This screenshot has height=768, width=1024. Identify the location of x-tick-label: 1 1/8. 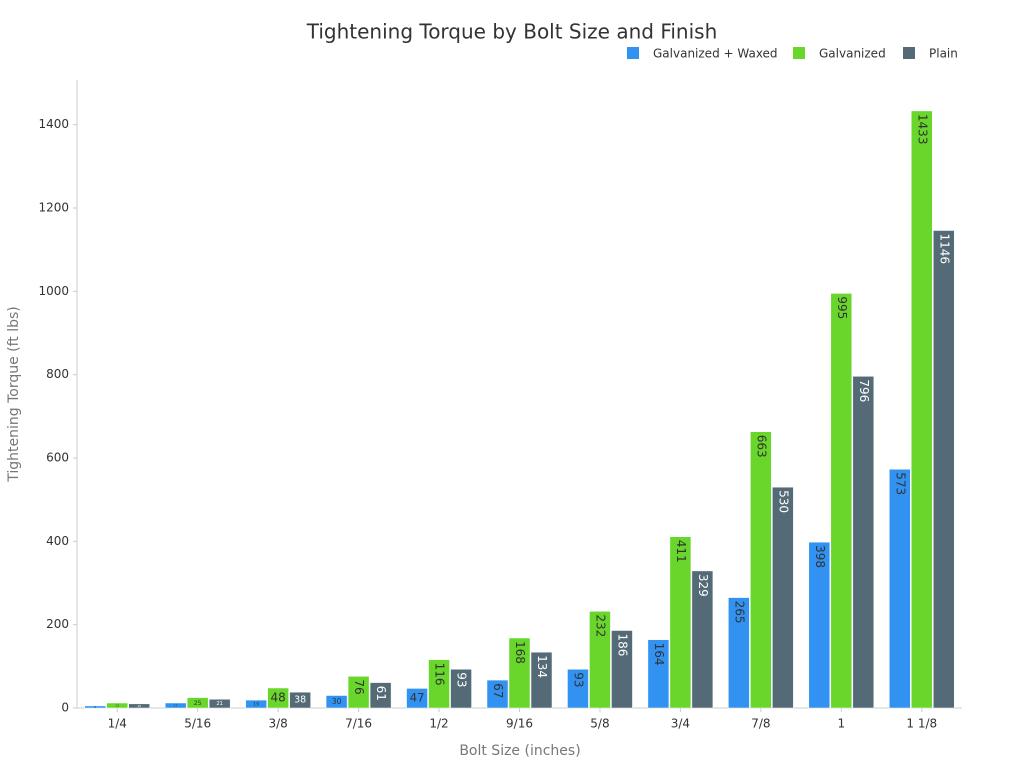
(921, 724).